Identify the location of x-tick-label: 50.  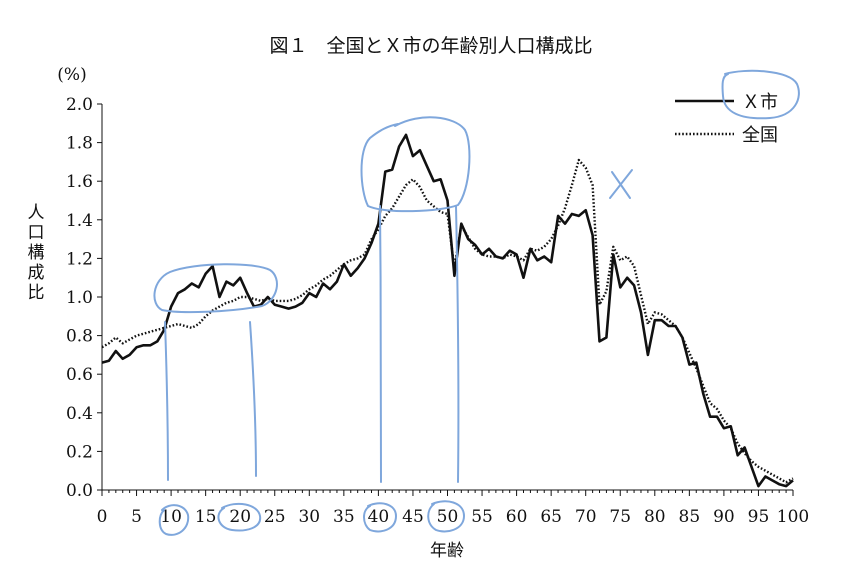
(448, 517).